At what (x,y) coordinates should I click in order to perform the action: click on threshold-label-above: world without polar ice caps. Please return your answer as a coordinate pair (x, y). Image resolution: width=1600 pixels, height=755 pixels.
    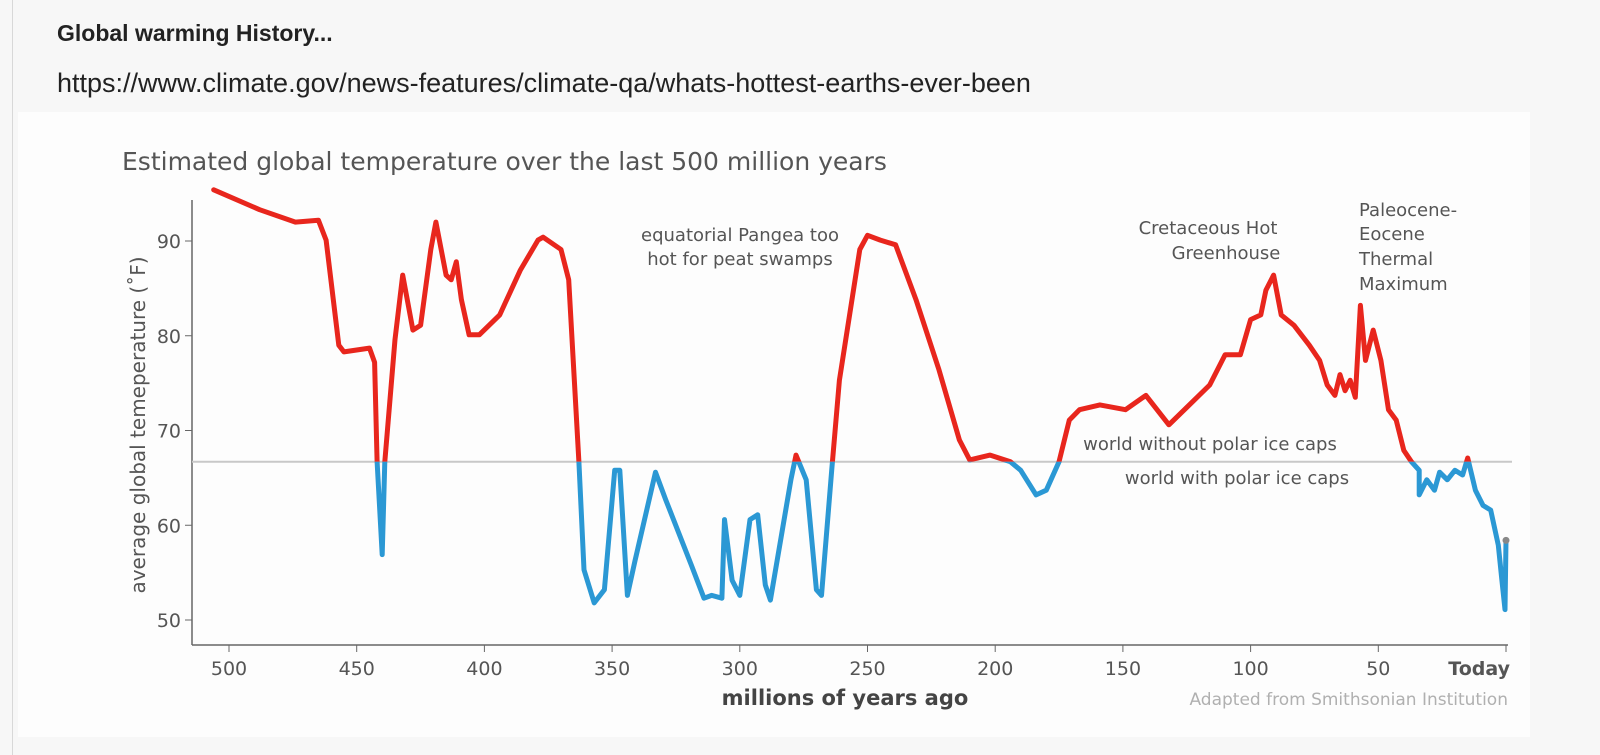
    Looking at the image, I should click on (1210, 444).